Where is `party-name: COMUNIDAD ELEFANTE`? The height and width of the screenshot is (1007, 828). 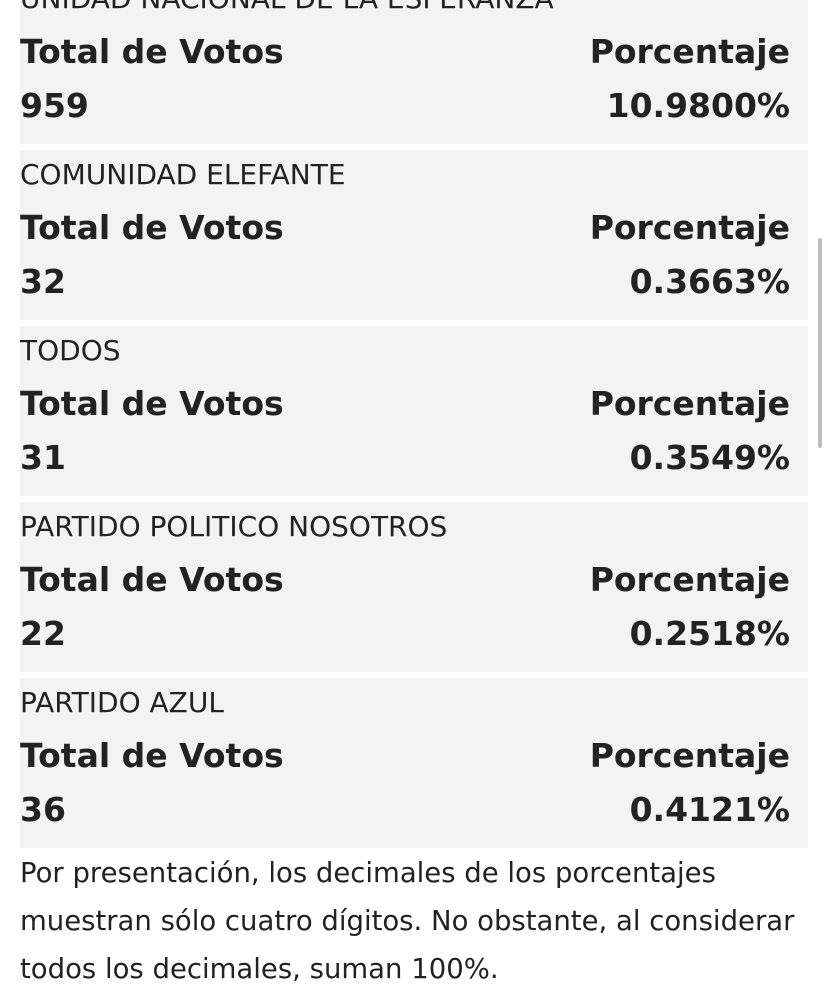 party-name: COMUNIDAD ELEFANTE is located at coordinates (183, 174).